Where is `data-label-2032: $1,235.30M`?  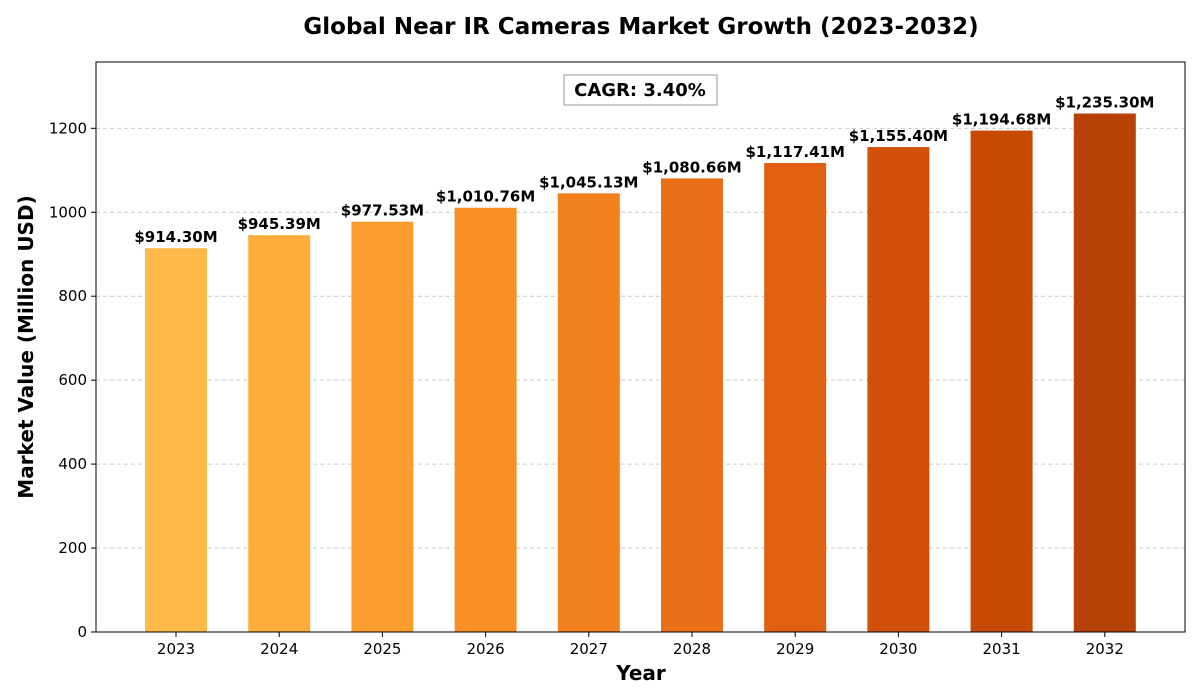
data-label-2032: $1,235.30M is located at coordinates (1104, 103).